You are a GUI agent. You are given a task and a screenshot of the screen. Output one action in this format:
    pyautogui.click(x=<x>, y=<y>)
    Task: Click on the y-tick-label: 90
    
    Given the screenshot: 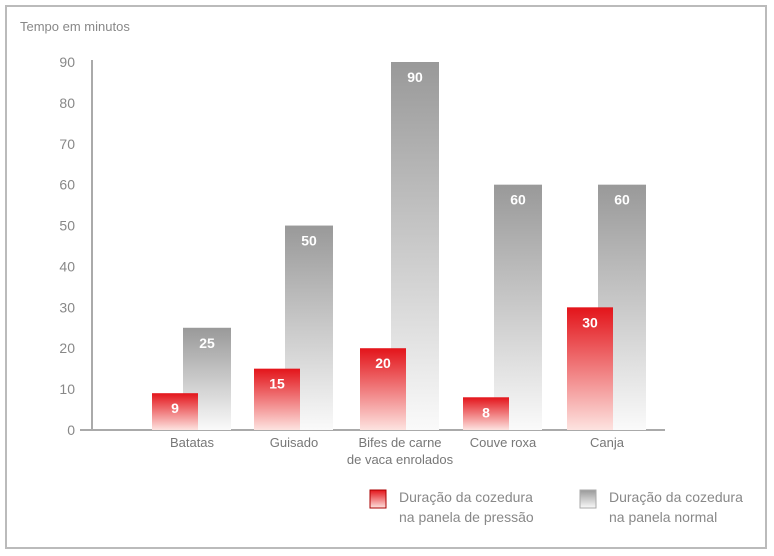 What is the action you would take?
    pyautogui.click(x=67, y=62)
    